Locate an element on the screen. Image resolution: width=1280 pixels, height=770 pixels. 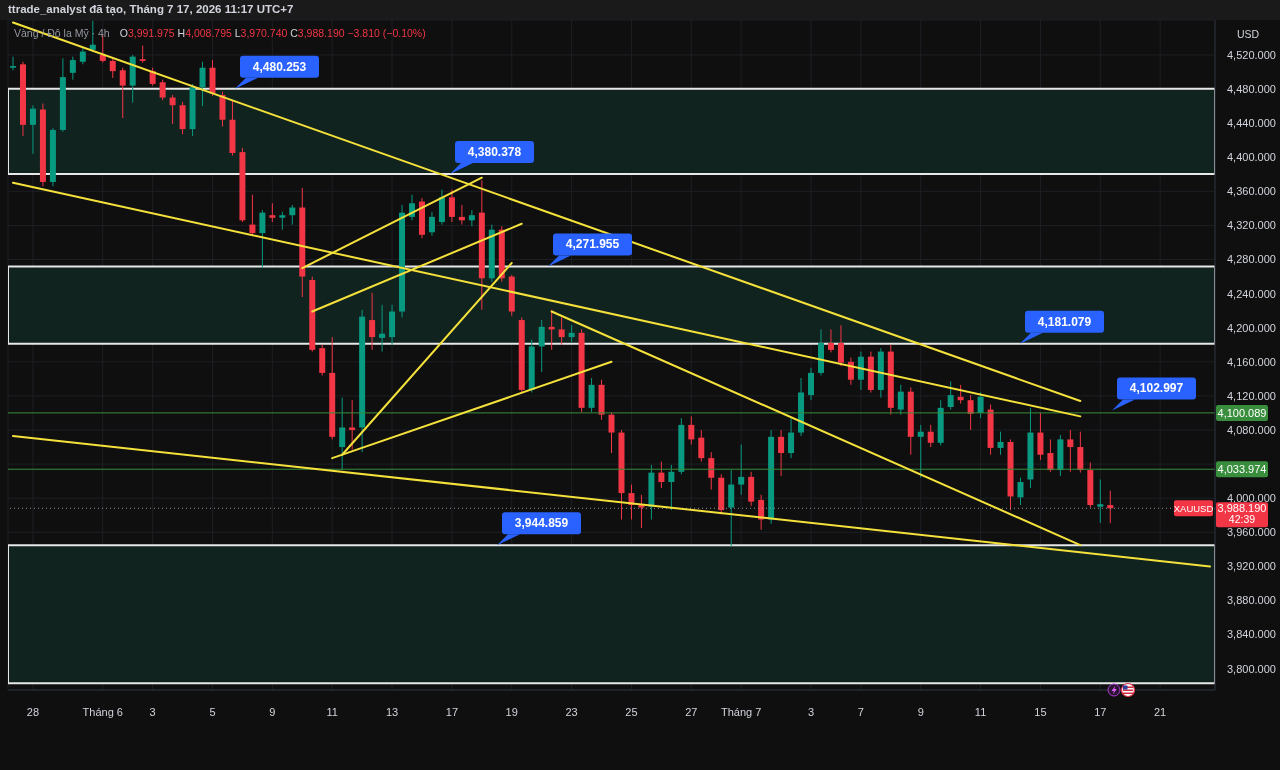
annotation: 3,944.859 is located at coordinates (541, 523).